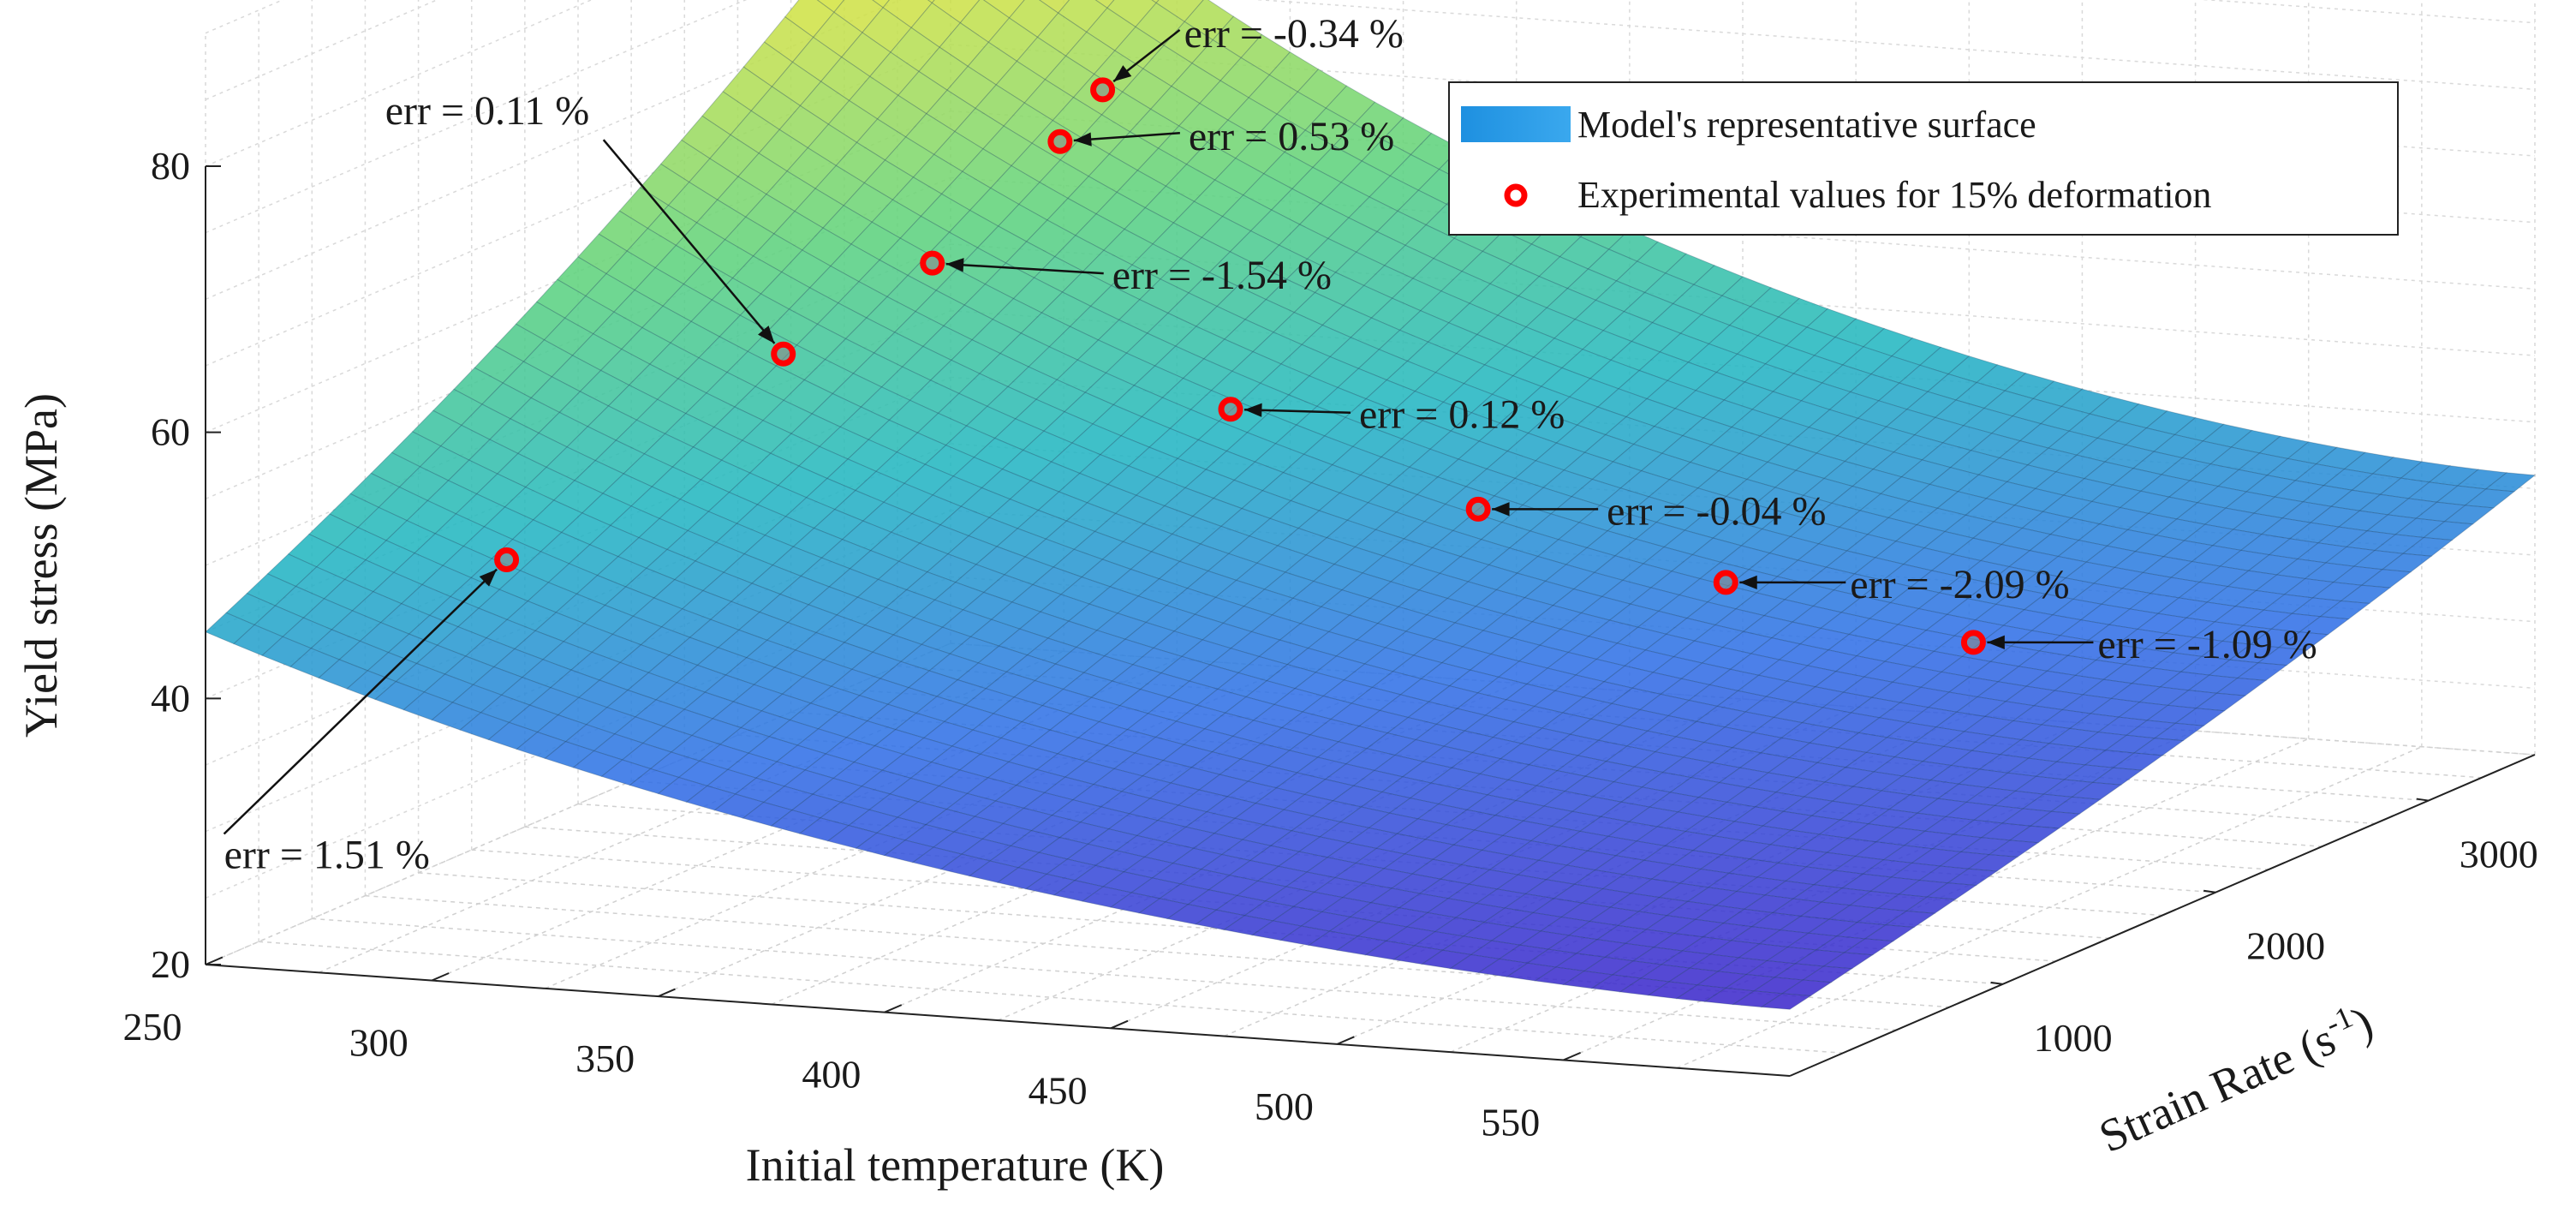  Describe the element at coordinates (1222, 275) in the screenshot. I see `annotation-label: err = -1.54 %` at that location.